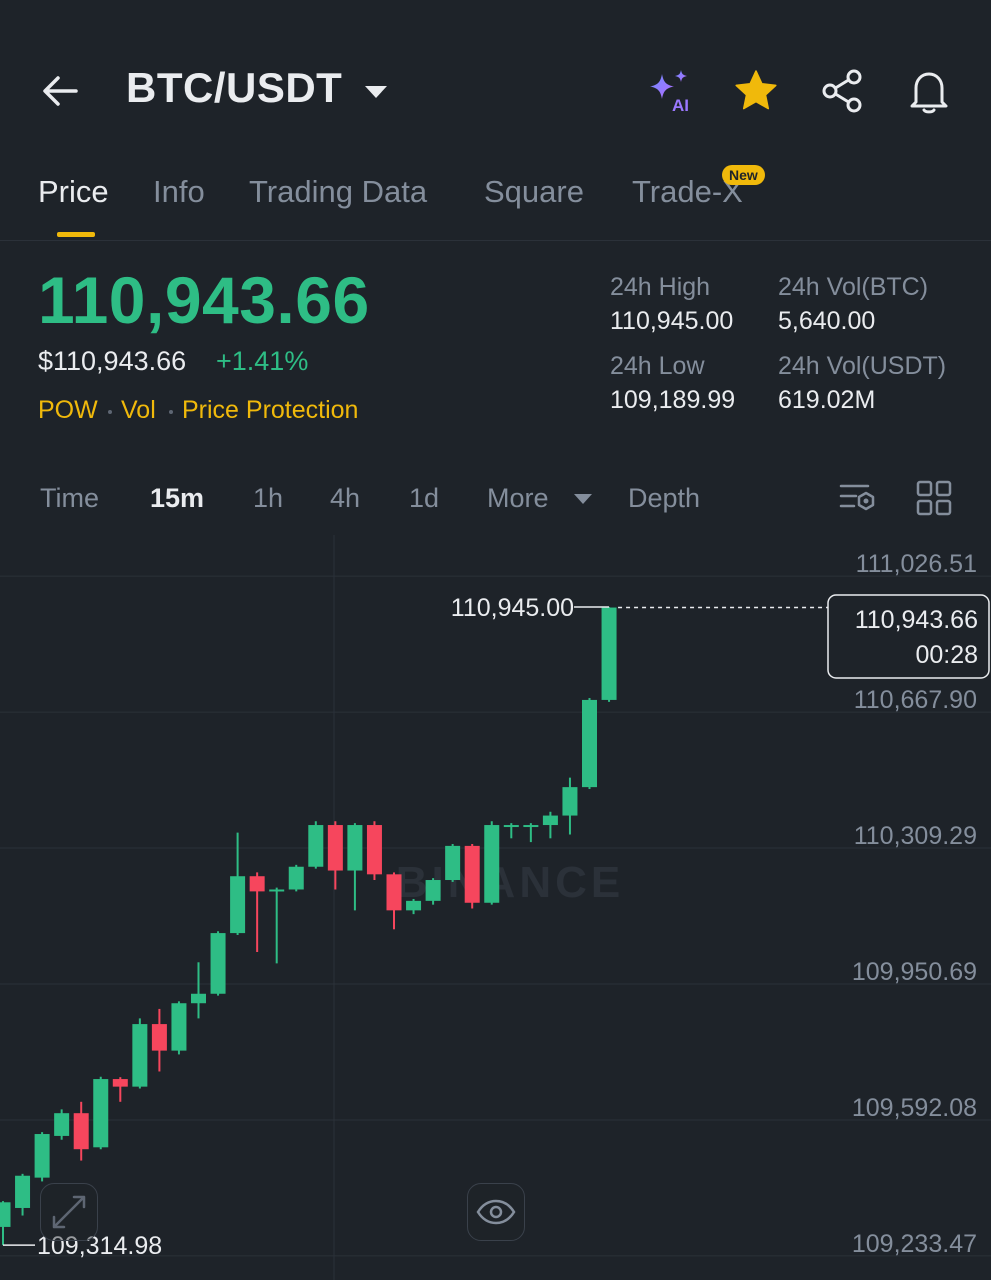  Describe the element at coordinates (858, 498) in the screenshot. I see `chart-settings-icon` at that location.